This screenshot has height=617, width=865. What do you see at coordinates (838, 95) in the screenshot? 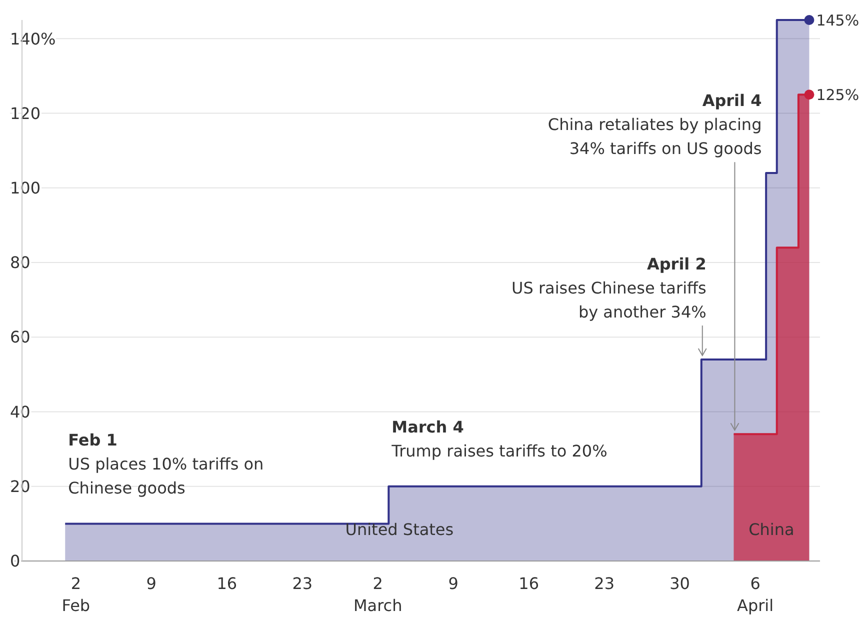
I see `data-label: 125%` at bounding box center [838, 95].